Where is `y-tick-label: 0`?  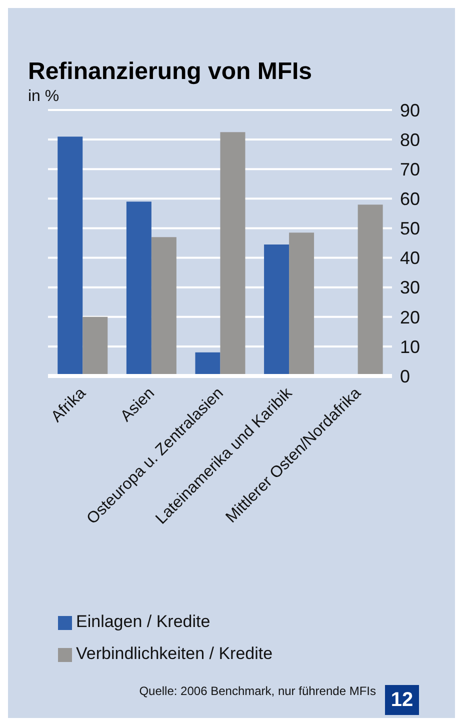
y-tick-label: 0 is located at coordinates (405, 376).